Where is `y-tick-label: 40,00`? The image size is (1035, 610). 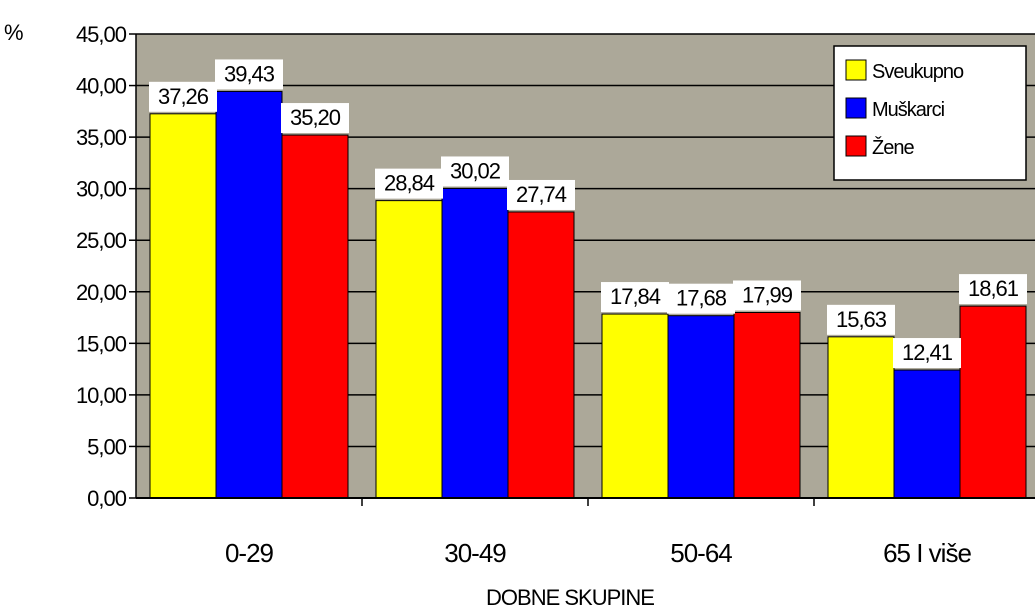 y-tick-label: 40,00 is located at coordinates (101, 86).